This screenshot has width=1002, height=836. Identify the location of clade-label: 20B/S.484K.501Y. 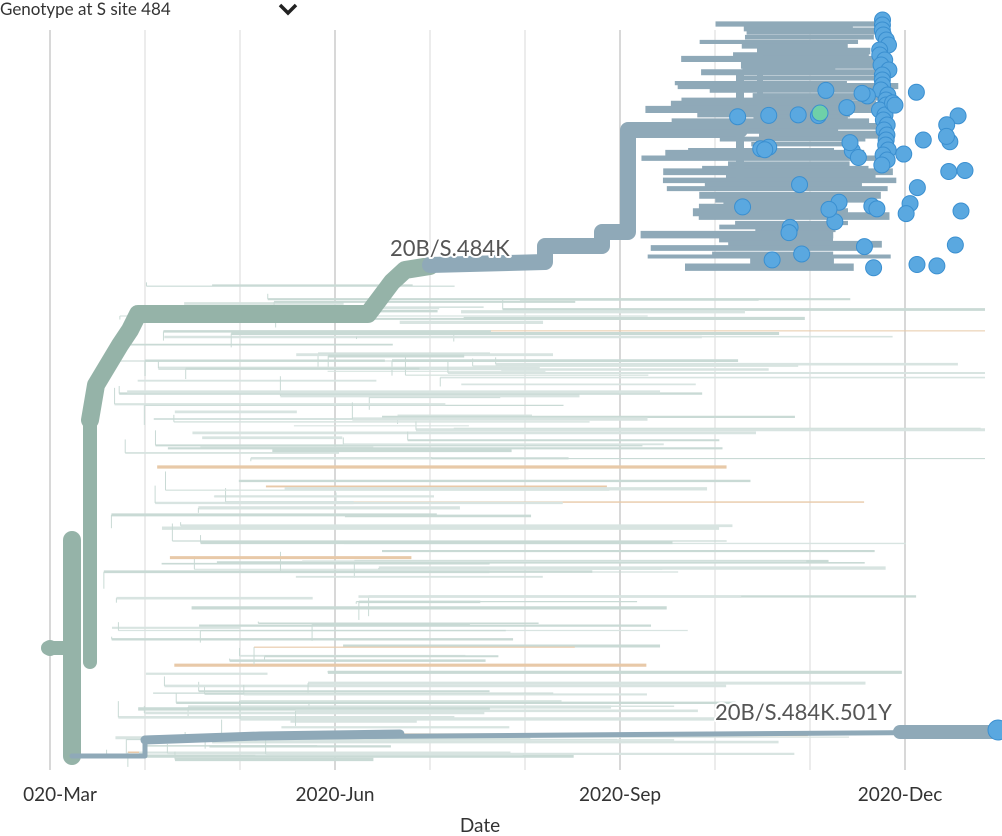
(803, 711).